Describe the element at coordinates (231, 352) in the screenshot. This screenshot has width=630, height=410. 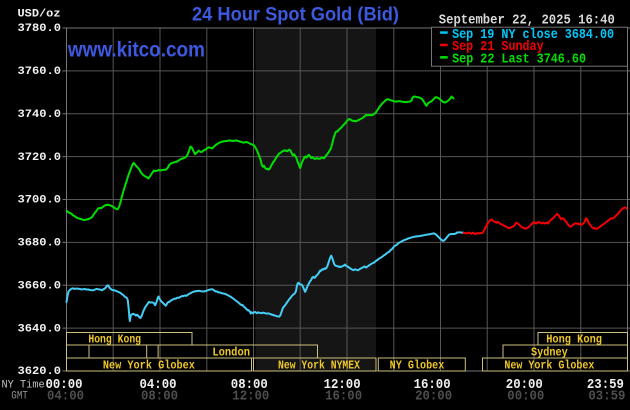
I see `svg-text: London` at that location.